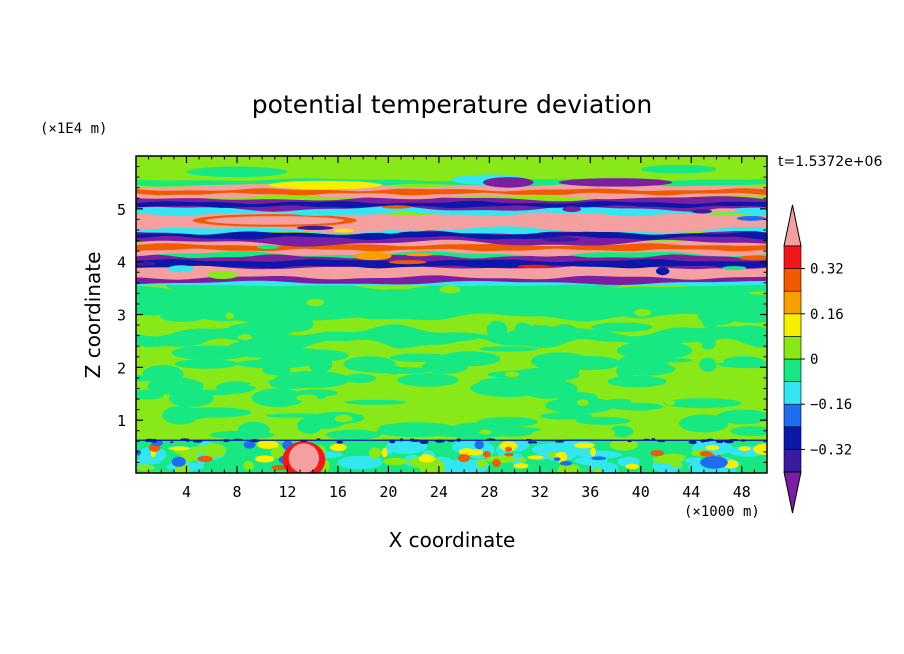  What do you see at coordinates (388, 492) in the screenshot?
I see `x-tick-label: 20` at bounding box center [388, 492].